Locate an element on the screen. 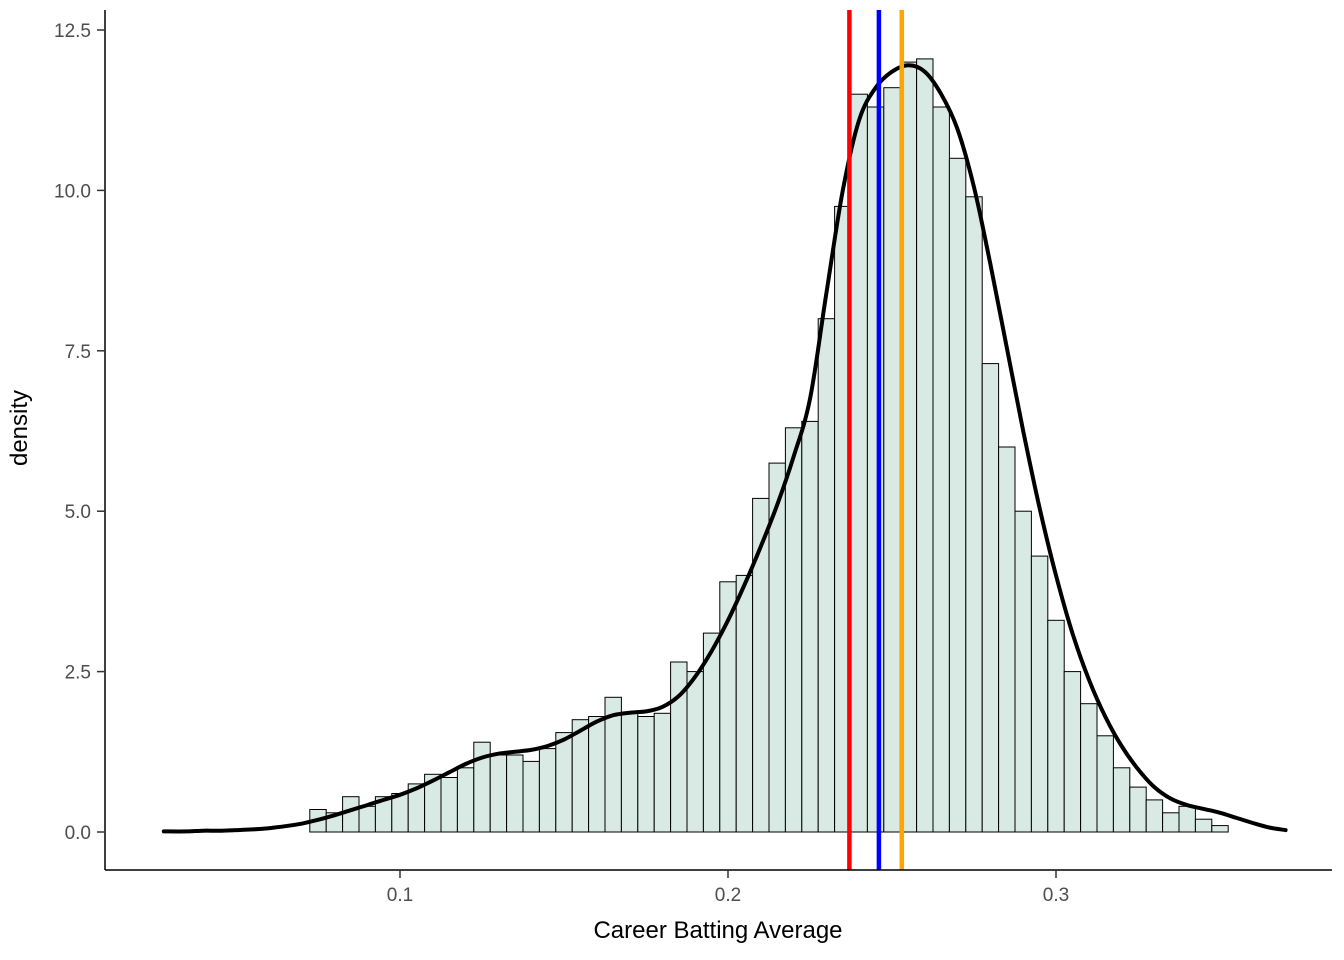 This screenshot has width=1344, height=960. x-tick-label: 0.3 is located at coordinates (1056, 895).